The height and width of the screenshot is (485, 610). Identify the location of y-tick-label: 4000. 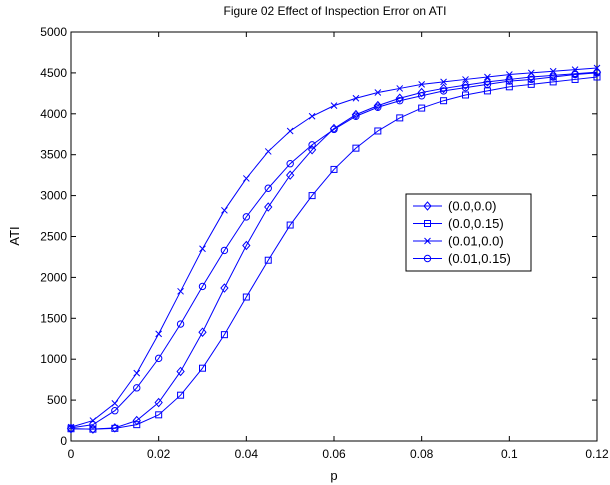
(53, 114).